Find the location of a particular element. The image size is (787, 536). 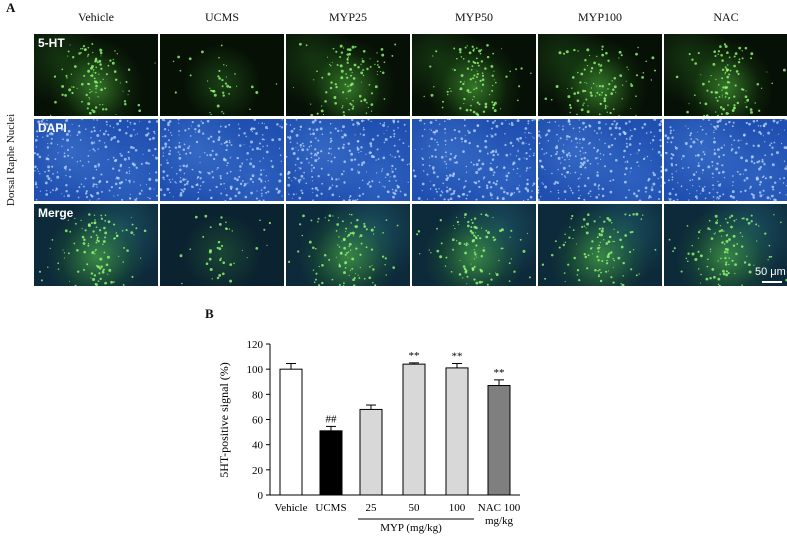

panel-b-letter: B is located at coordinates (209, 313).